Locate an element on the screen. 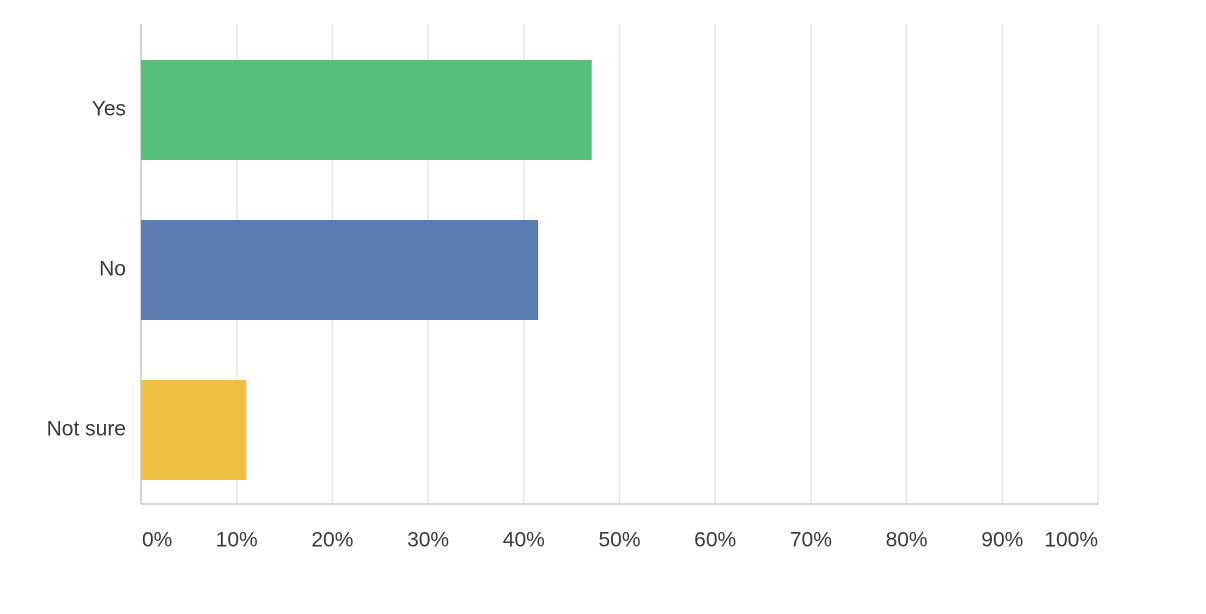 Image resolution: width=1206 pixels, height=614 pixels. x-tick-label: 80% is located at coordinates (907, 540).